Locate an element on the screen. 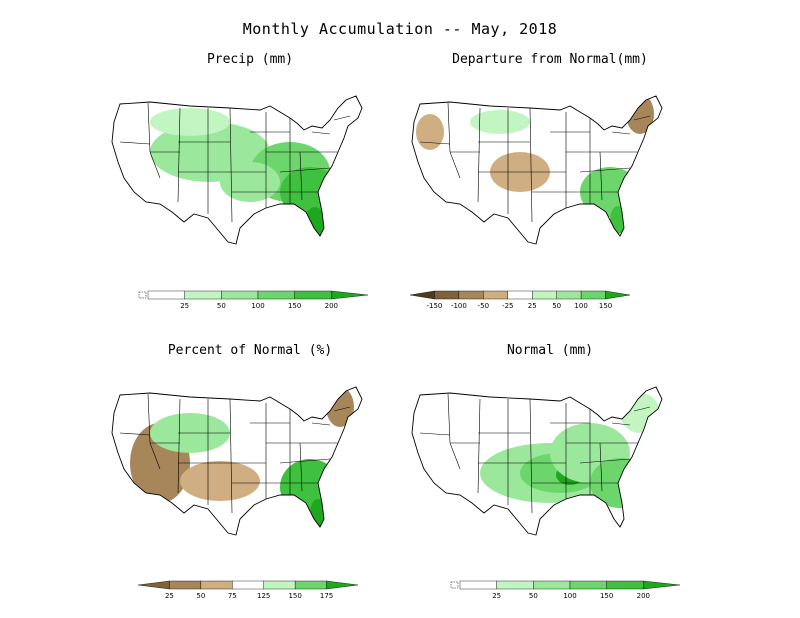  colorbar-tick-label: 175 is located at coordinates (326, 596).